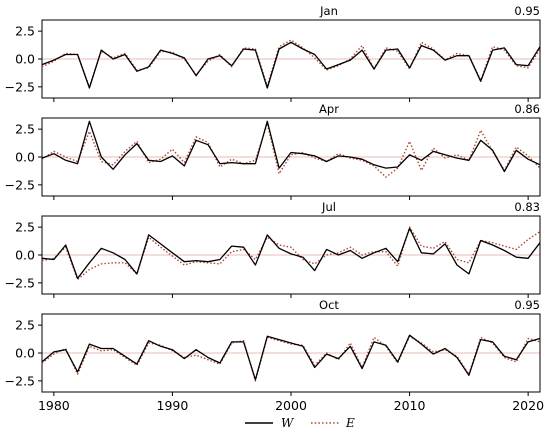  What do you see at coordinates (291, 405) in the screenshot?
I see `x-tick-label: 2000` at bounding box center [291, 405].